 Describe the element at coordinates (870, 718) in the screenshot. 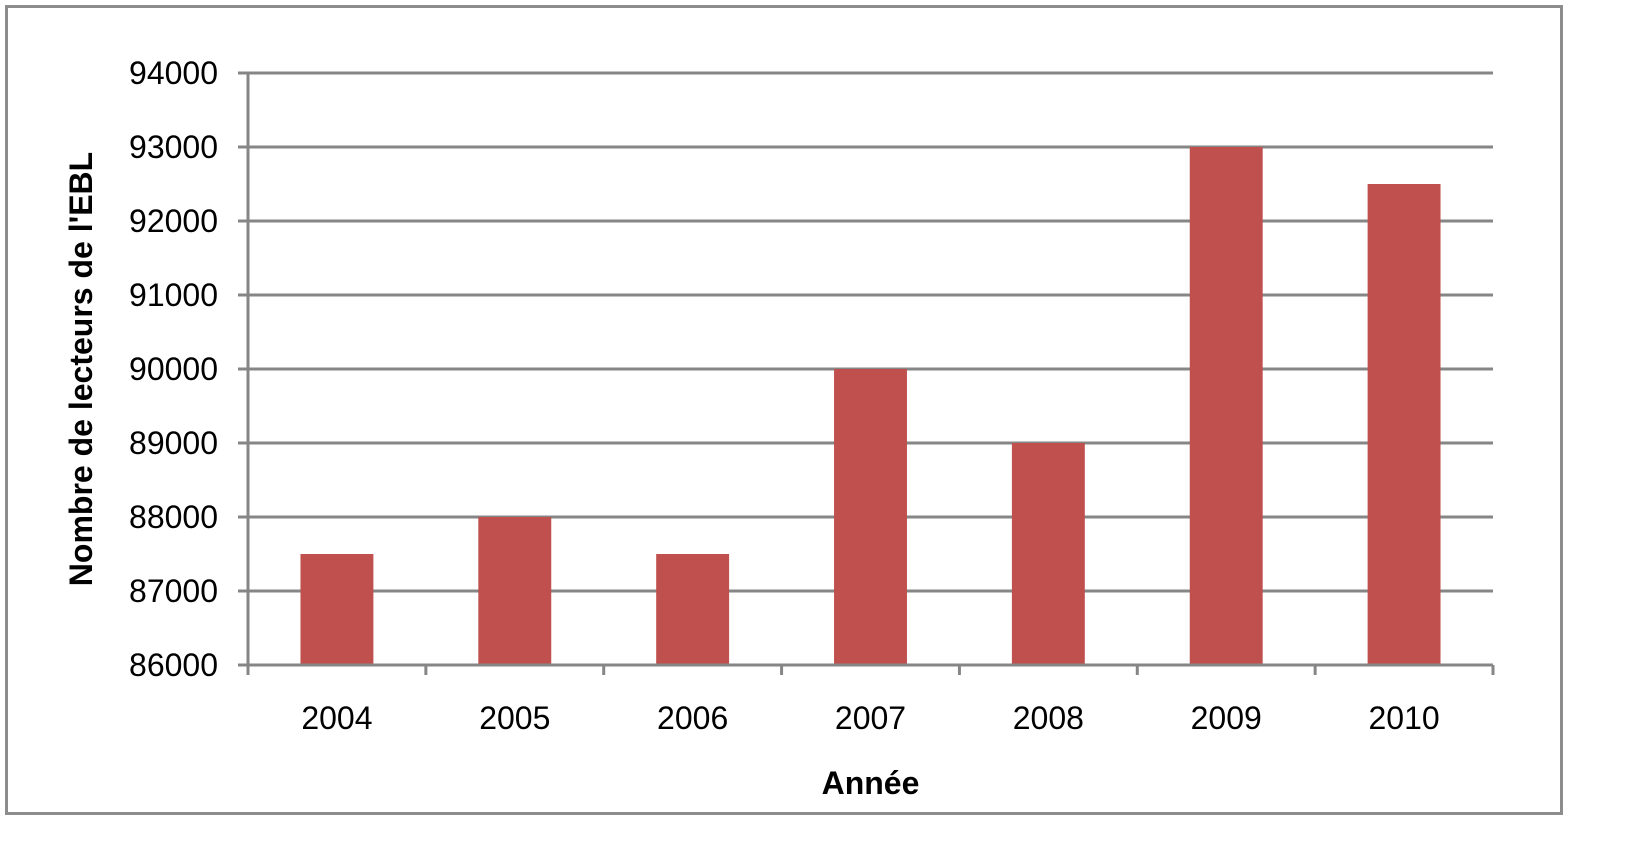

I see `x-tick-label-2007: 2007` at that location.